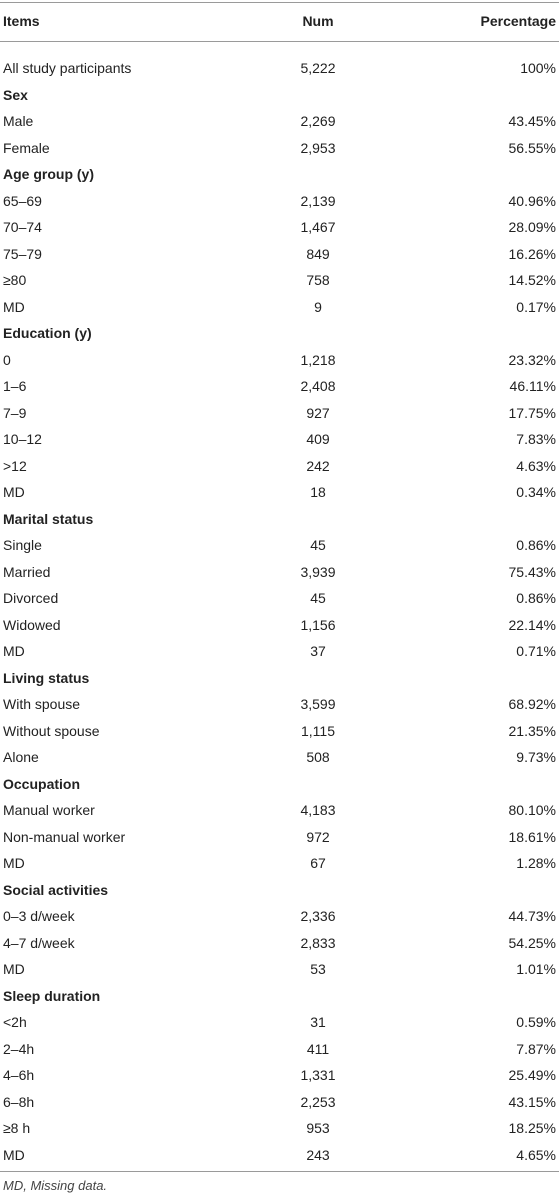 The image size is (559, 1200). Describe the element at coordinates (15, 465) in the screenshot. I see `table-cell: >12` at that location.